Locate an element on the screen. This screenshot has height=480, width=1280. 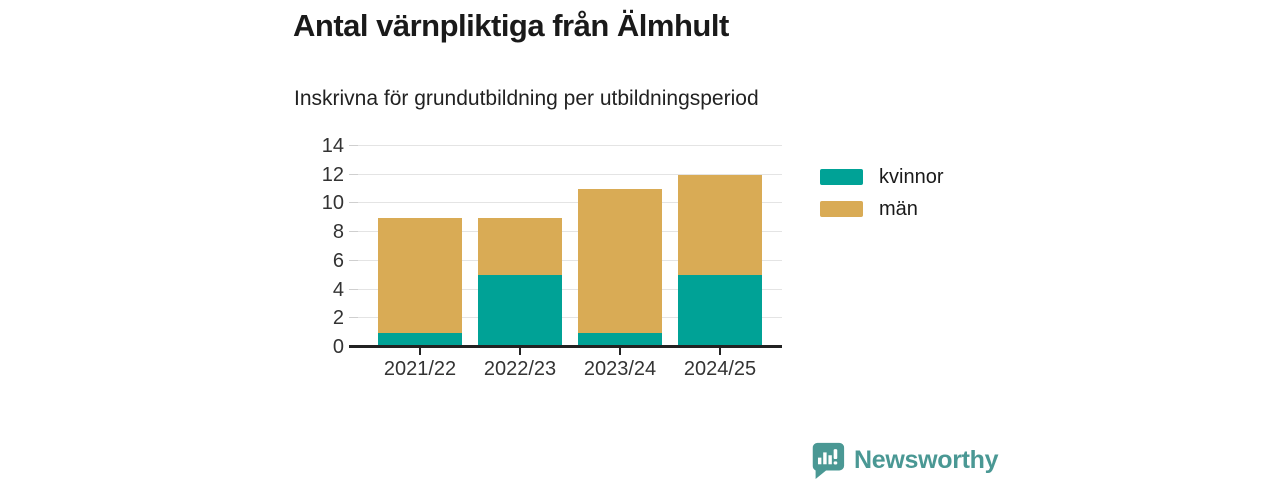
legend-label-kvinnor: kvinnor is located at coordinates (911, 176).